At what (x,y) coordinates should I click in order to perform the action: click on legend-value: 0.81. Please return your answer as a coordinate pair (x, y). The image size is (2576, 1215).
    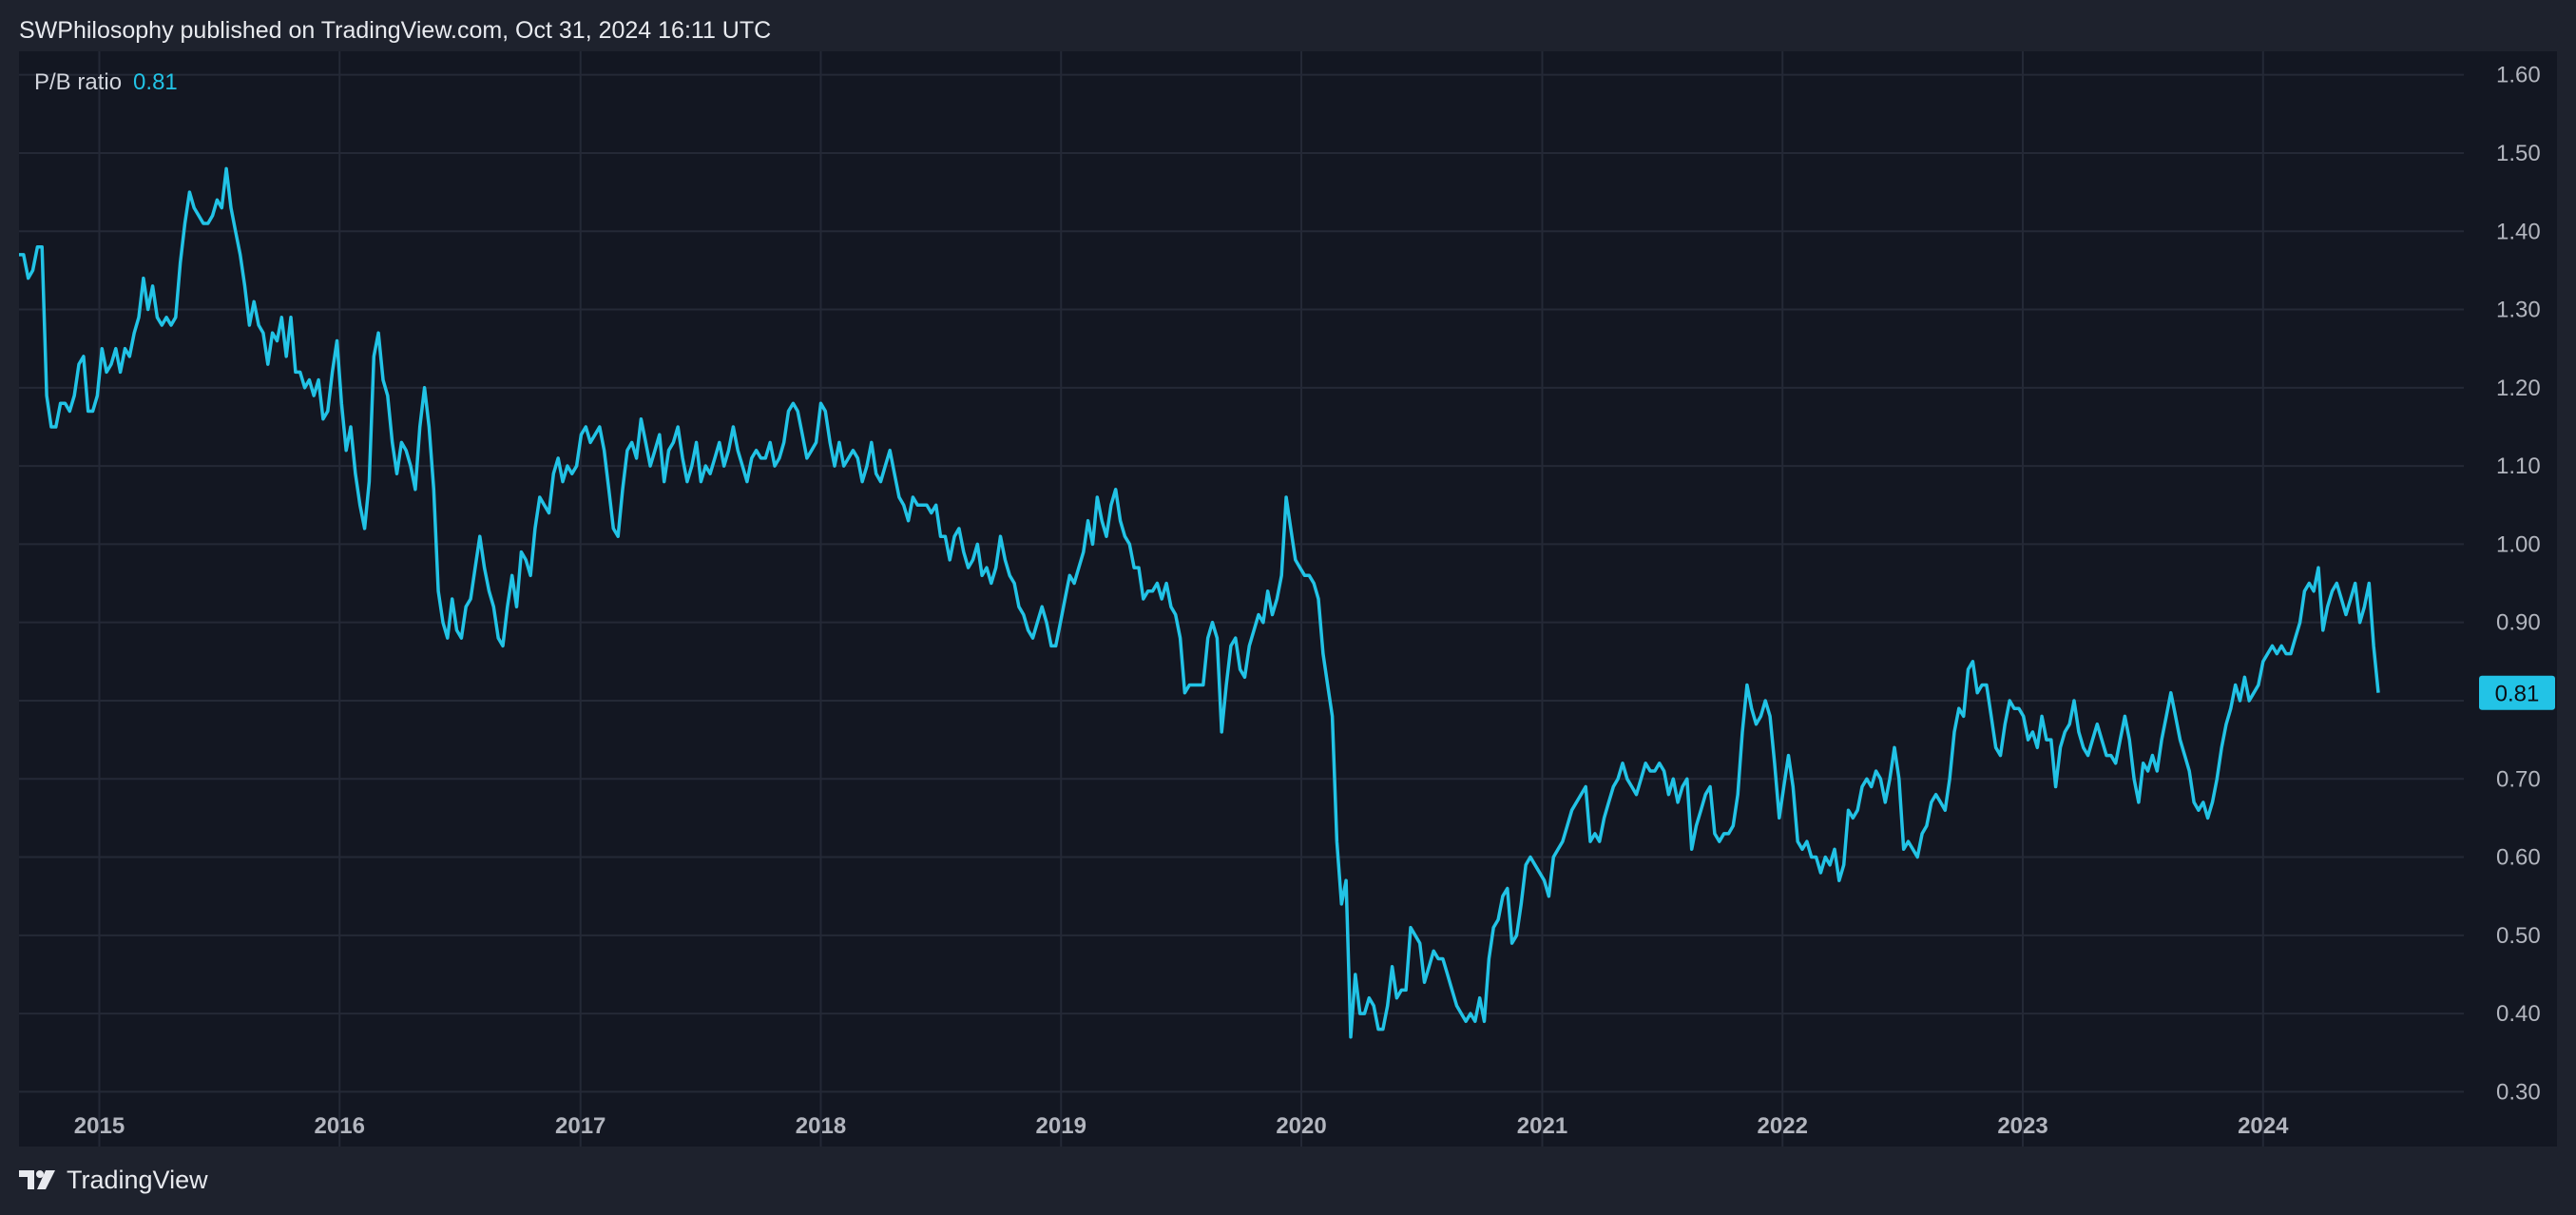
    Looking at the image, I should click on (155, 82).